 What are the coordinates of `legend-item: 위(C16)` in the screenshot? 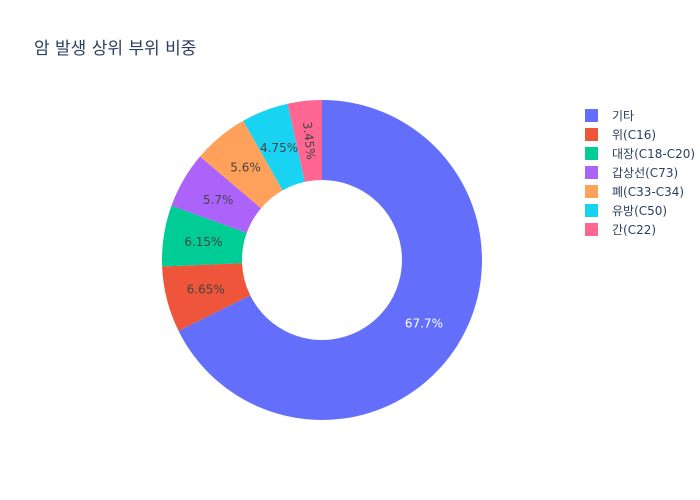 It's located at (640, 134).